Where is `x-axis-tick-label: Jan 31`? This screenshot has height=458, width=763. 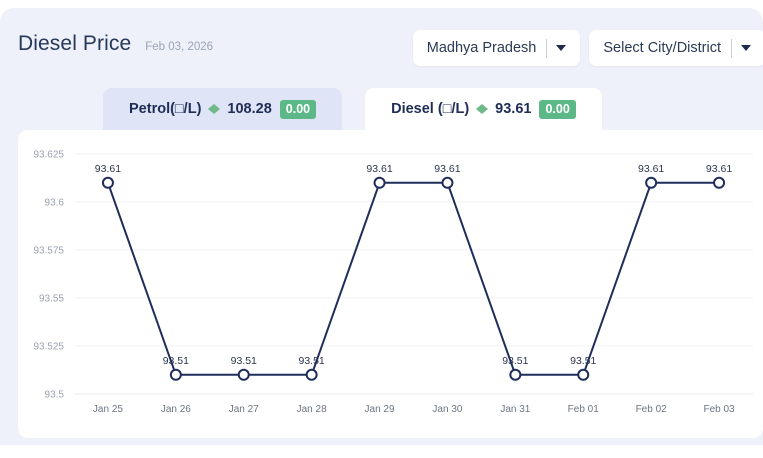
x-axis-tick-label: Jan 31 is located at coordinates (515, 409).